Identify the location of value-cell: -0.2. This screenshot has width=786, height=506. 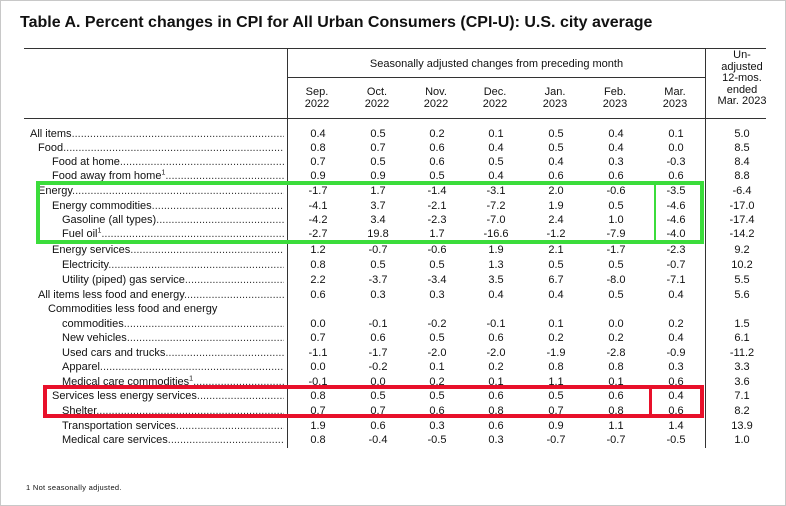
(437, 324).